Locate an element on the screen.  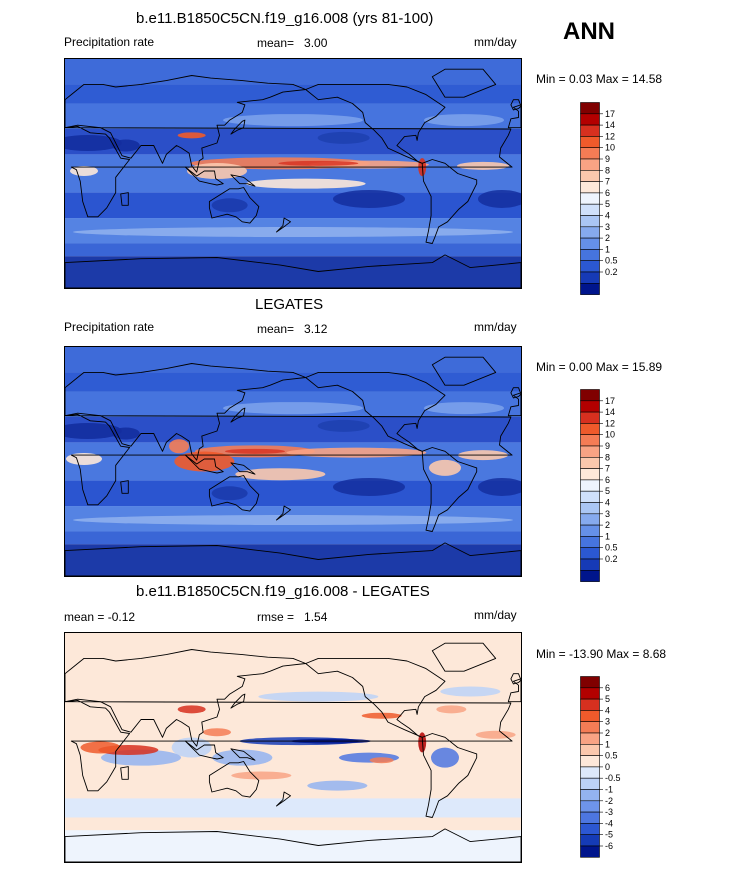
panel3-colorbar-svg: 654 321 0.50-0.5 -1-2-3-4 -5-6 is located at coordinates (600, 767).